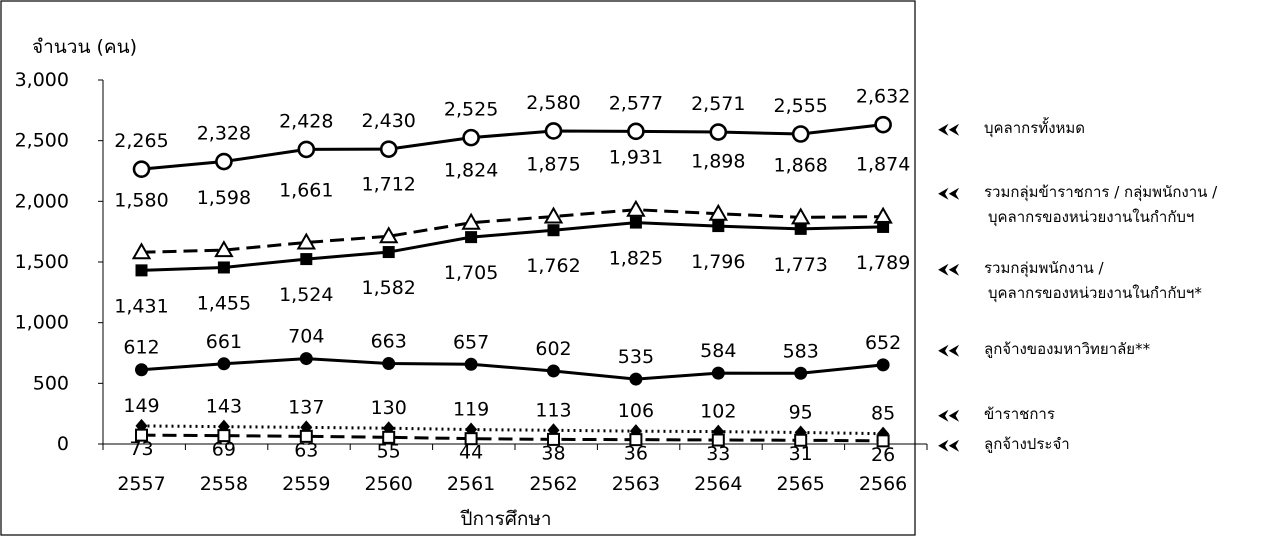 The height and width of the screenshot is (540, 1288). I want to click on data-label: 1,582, so click(388, 288).